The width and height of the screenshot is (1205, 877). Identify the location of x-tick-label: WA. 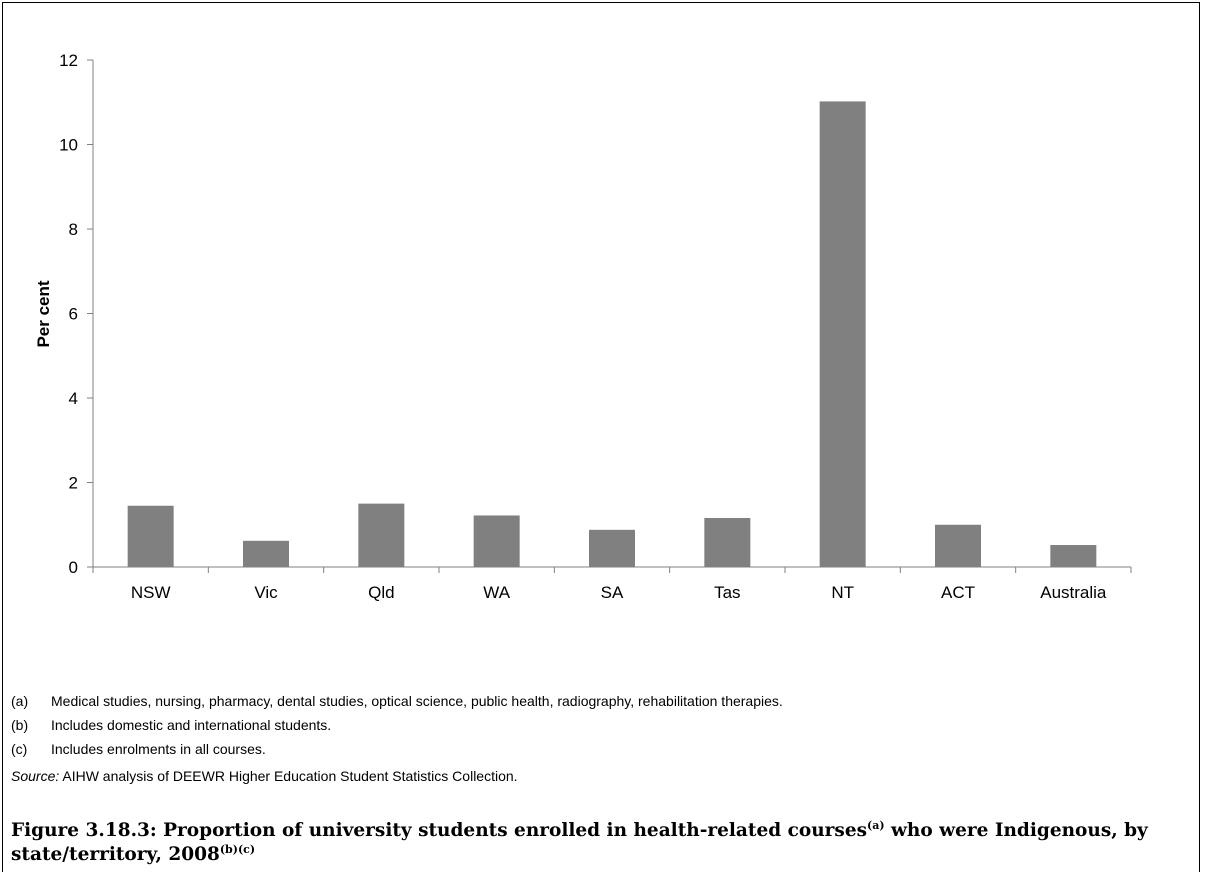
(496, 592).